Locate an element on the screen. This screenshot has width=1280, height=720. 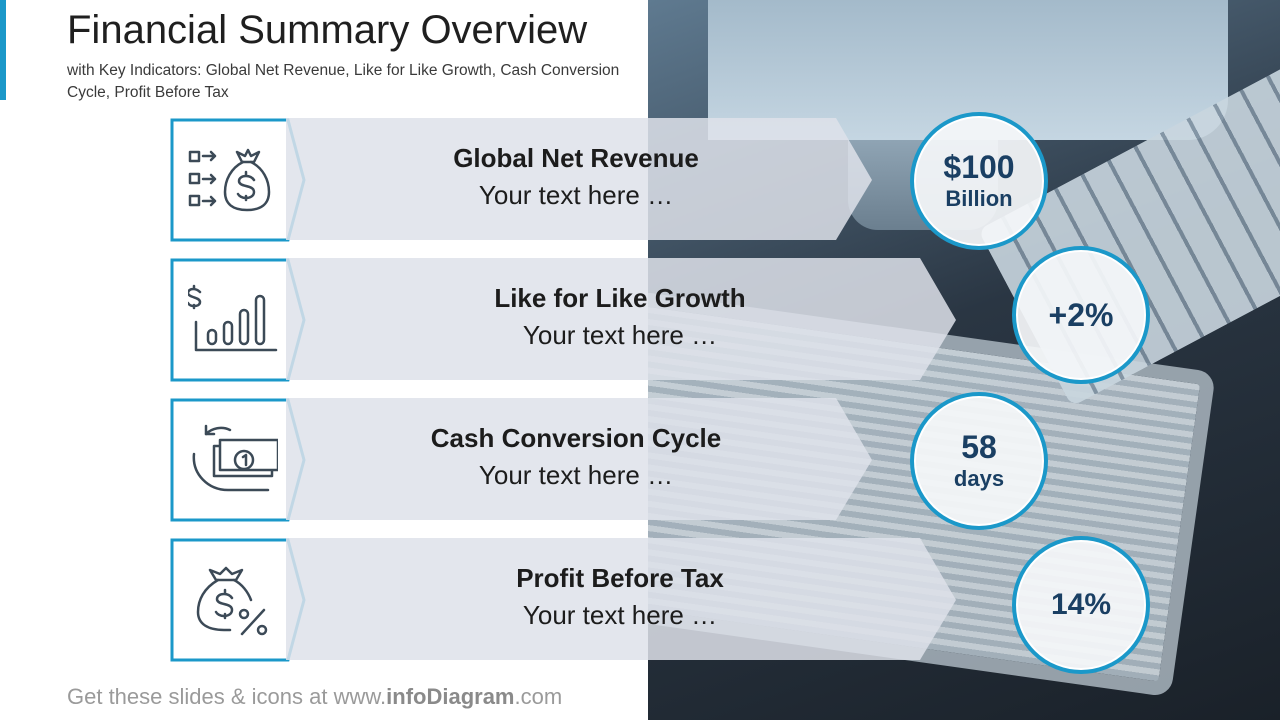
kpi-title: Profit Before Tax is located at coordinates (620, 578).